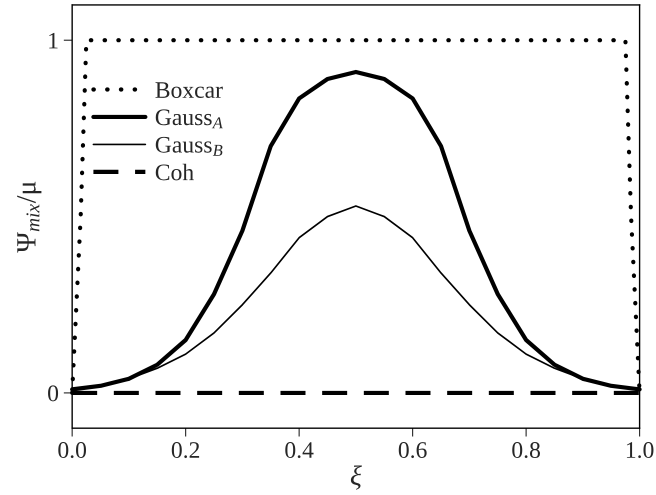 The width and height of the screenshot is (656, 495). I want to click on x-tick-label: 0.6, so click(412, 450).